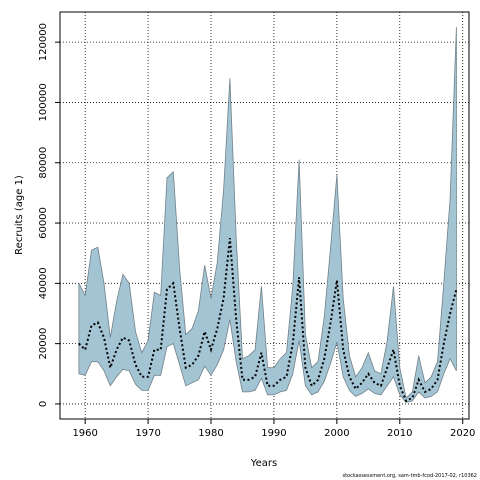  I want to click on x-tick-label: 1960, so click(84, 433).